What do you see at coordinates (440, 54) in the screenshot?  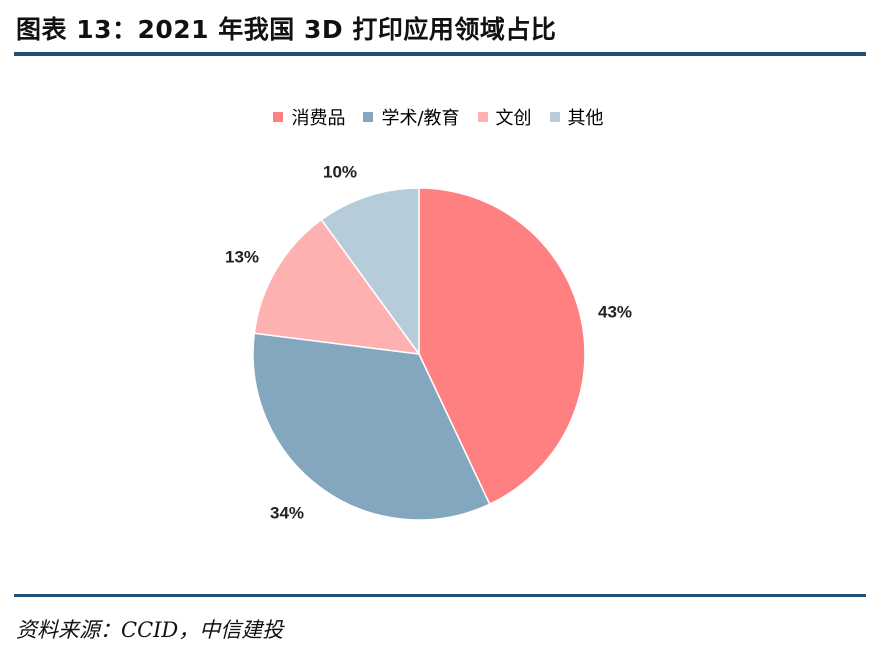 I see `top-divider` at bounding box center [440, 54].